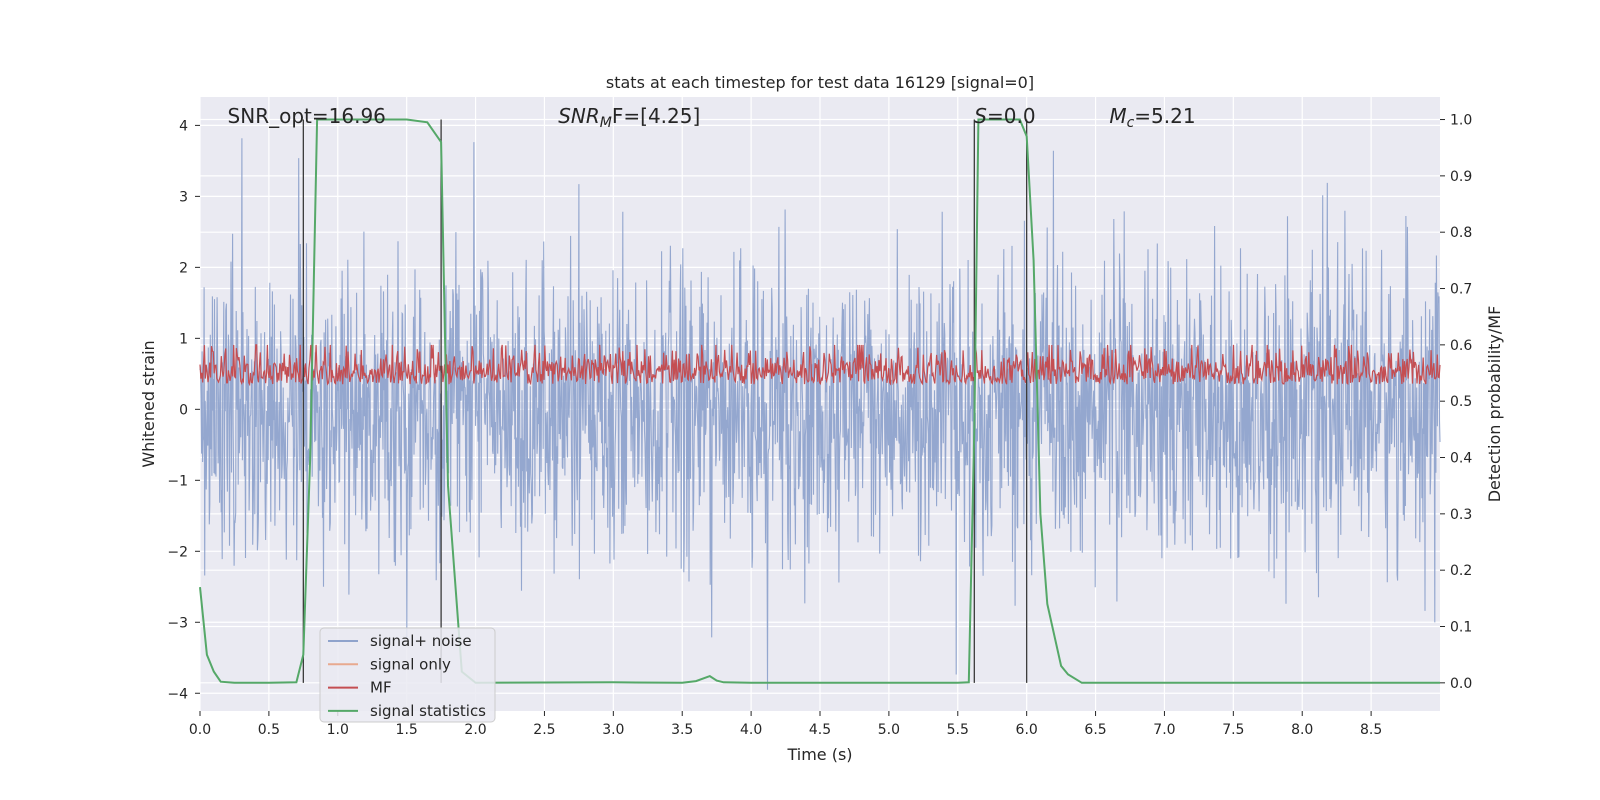  I want to click on x-tick-label: 0.5, so click(269, 730).